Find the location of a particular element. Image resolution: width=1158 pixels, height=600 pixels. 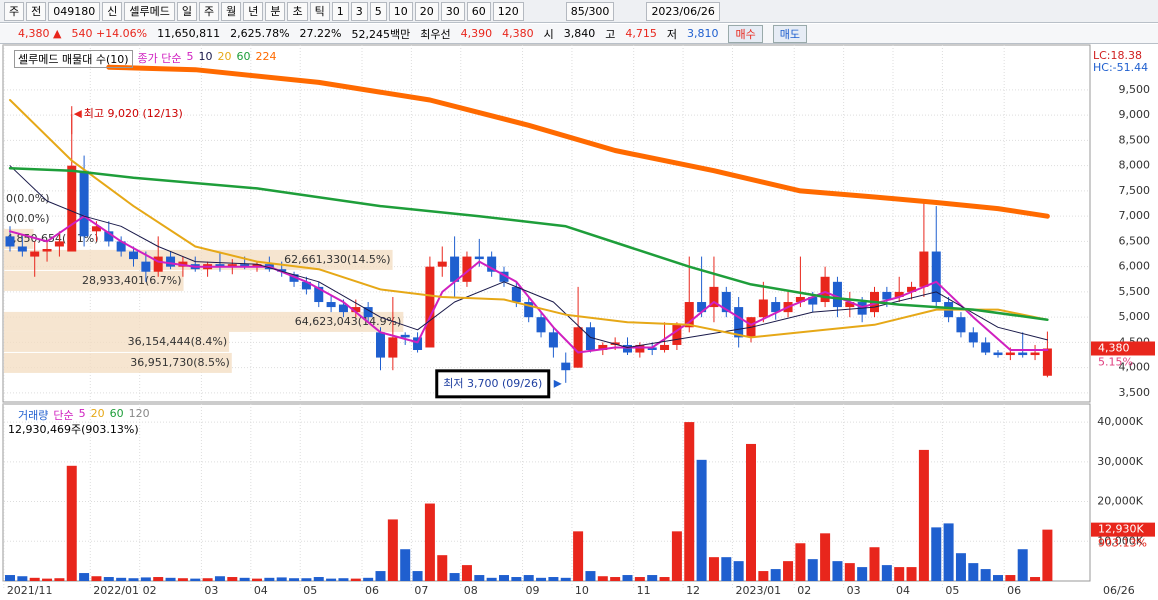

date-input: 2023/06/26 is located at coordinates (683, 11).